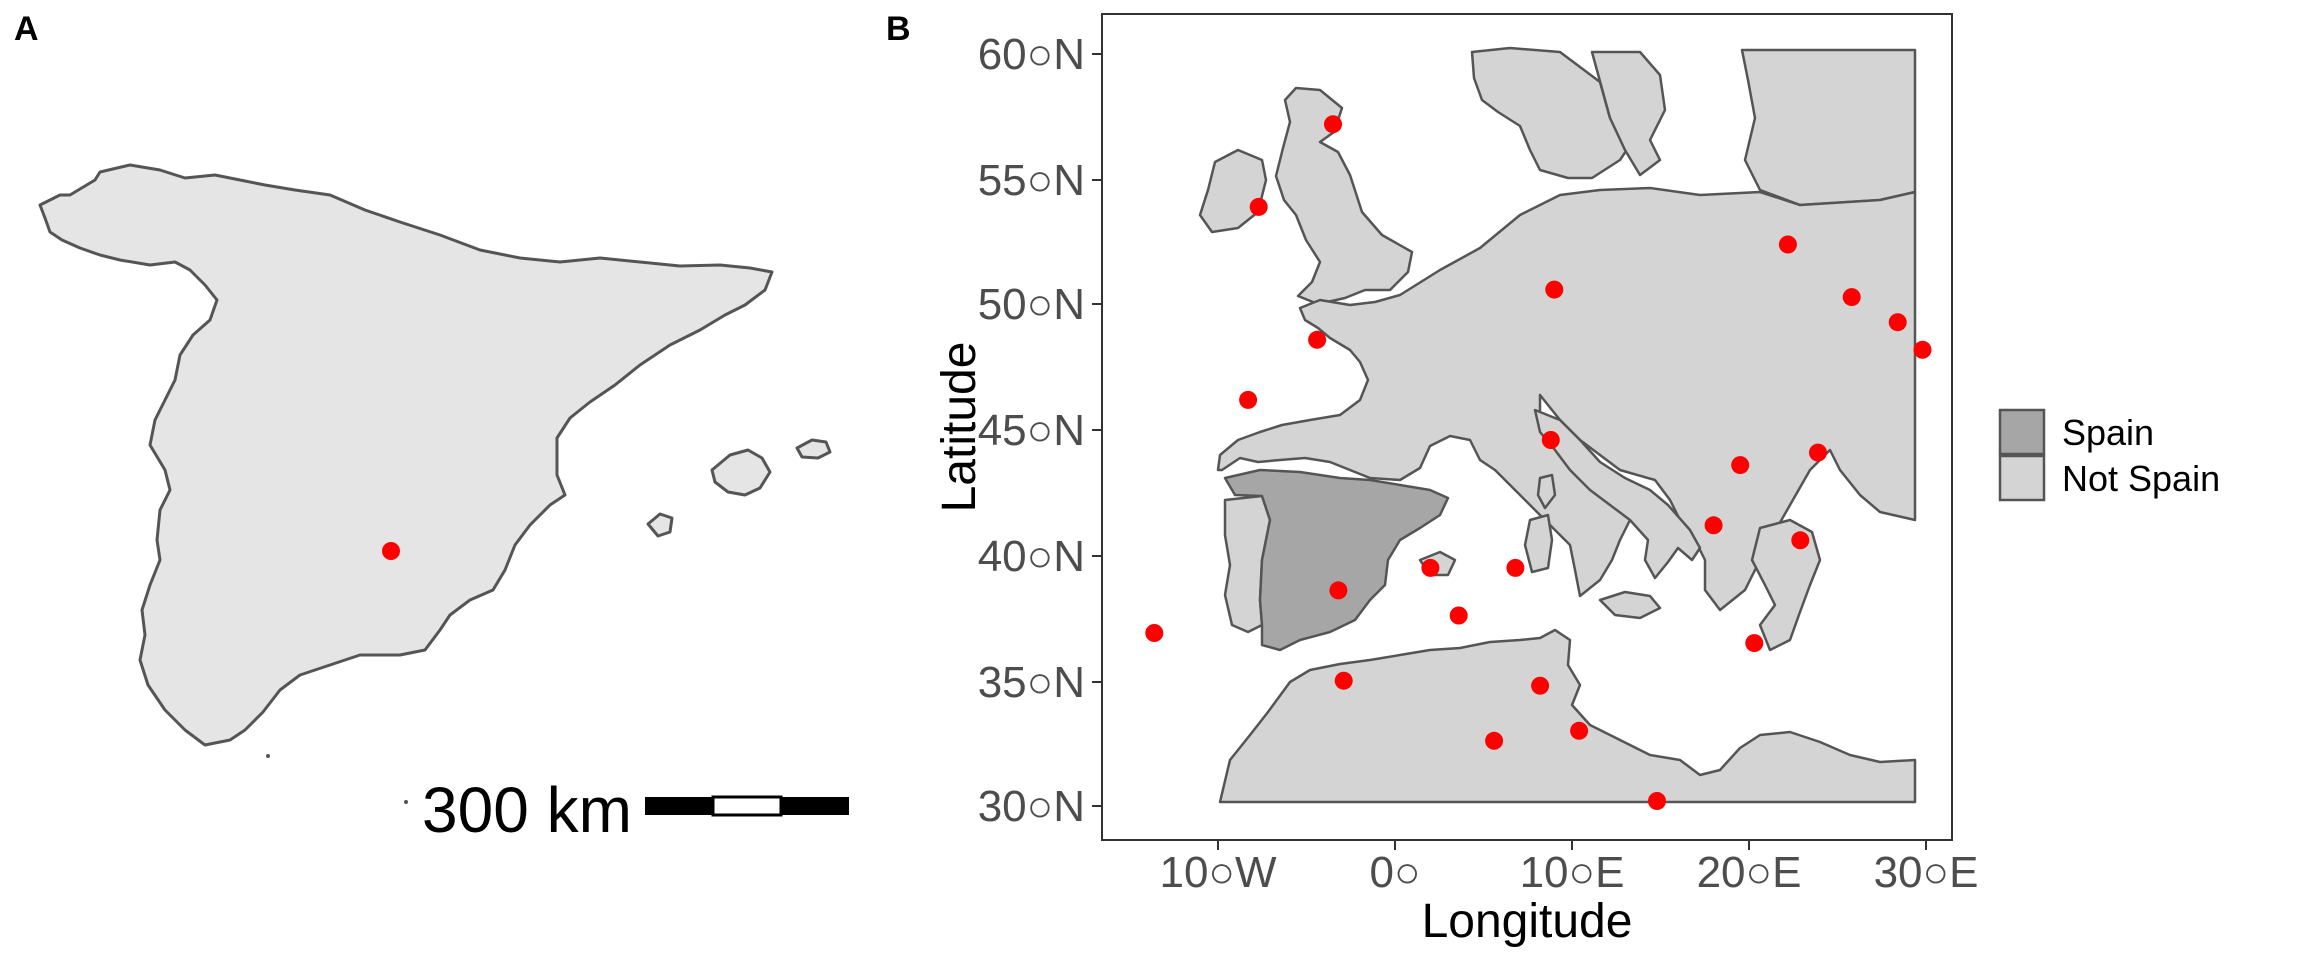  I want to click on ibiza-outline, so click(660, 525).